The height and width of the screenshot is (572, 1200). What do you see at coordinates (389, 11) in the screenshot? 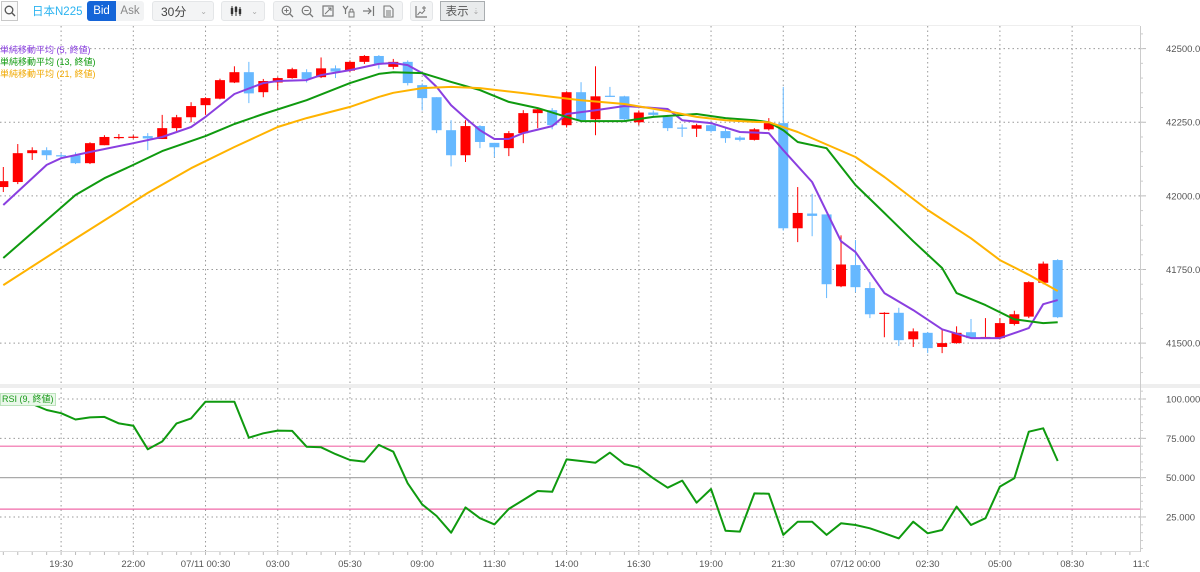
I see `document-button` at bounding box center [389, 11].